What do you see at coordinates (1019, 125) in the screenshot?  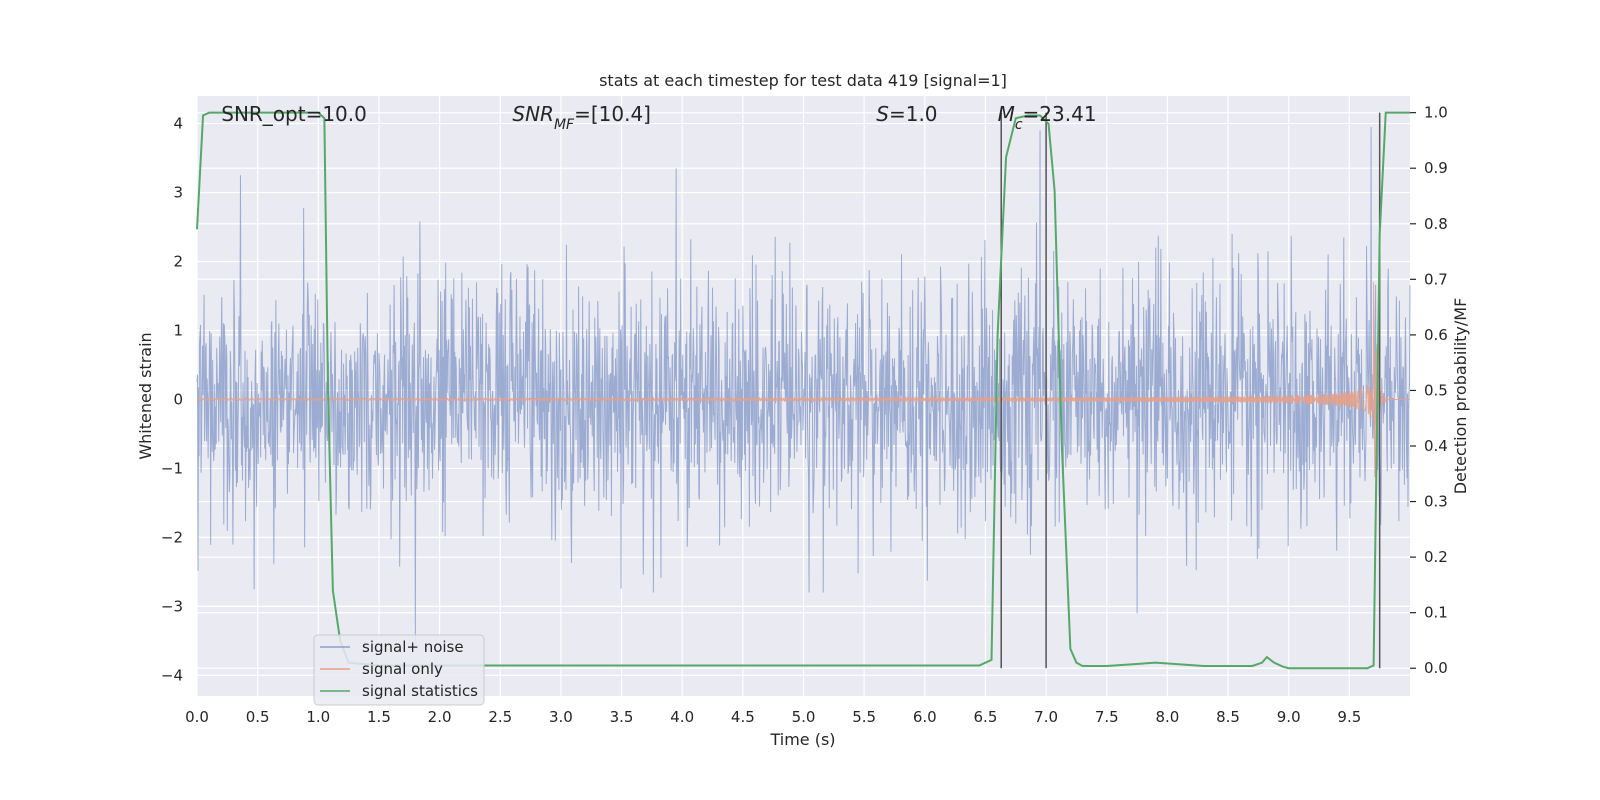 I see `annotation-3-part-1: c` at bounding box center [1019, 125].